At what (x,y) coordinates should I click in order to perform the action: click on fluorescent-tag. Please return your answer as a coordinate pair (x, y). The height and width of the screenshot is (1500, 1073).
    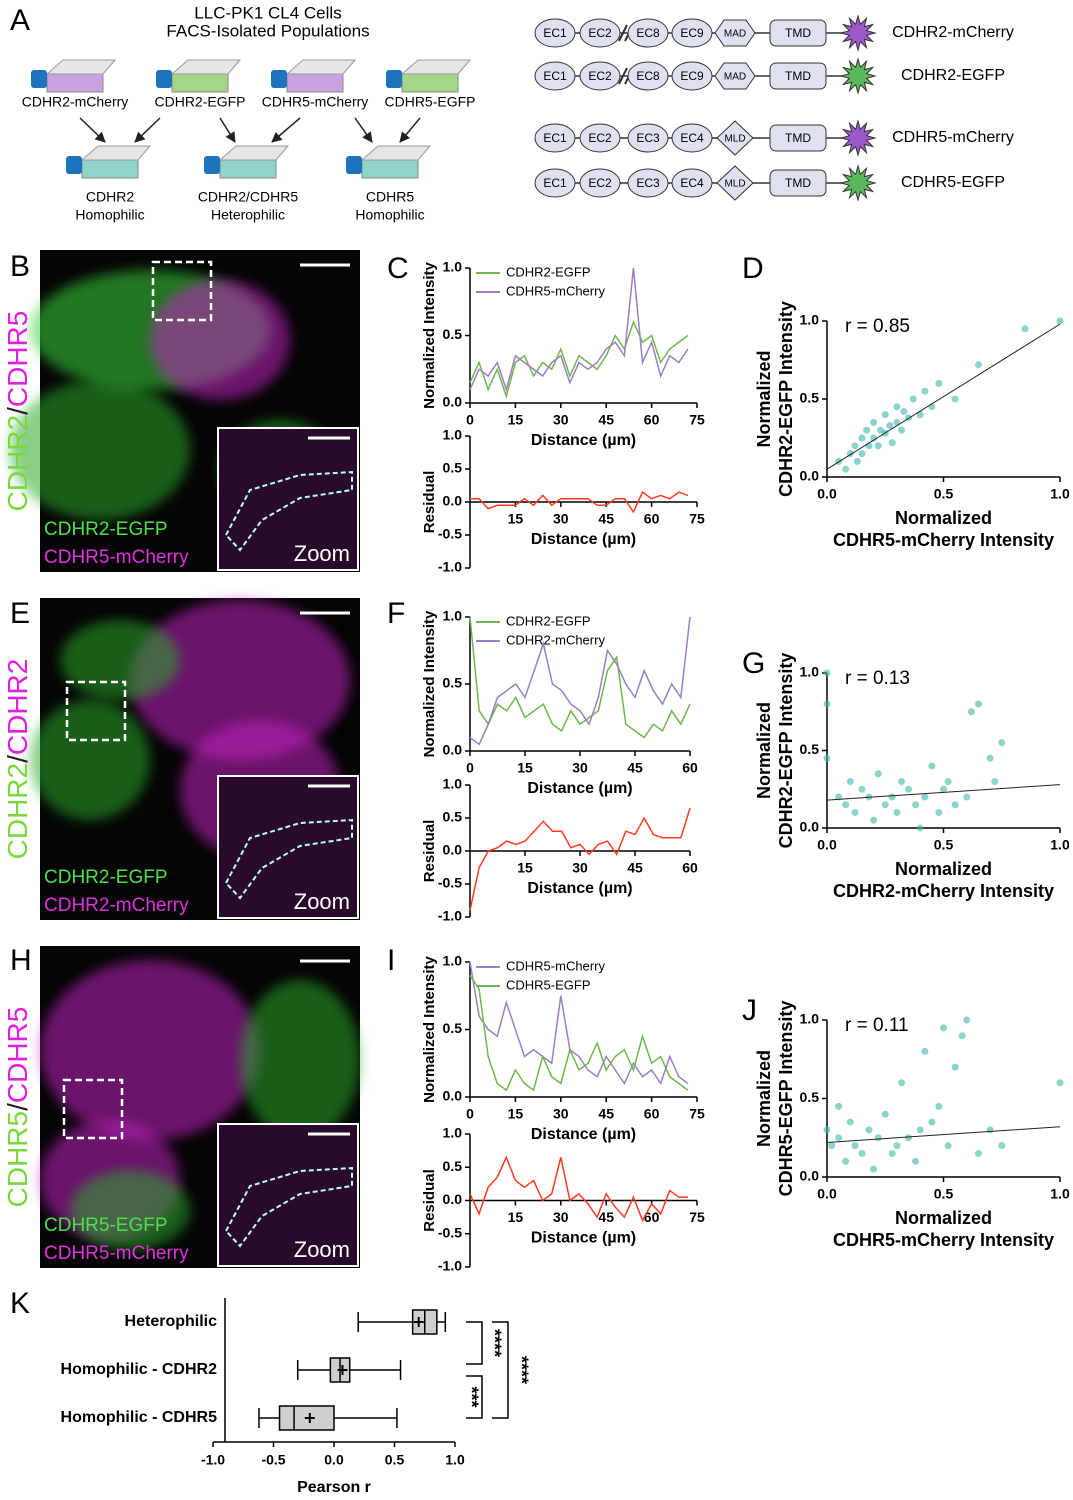
    Looking at the image, I should click on (858, 33).